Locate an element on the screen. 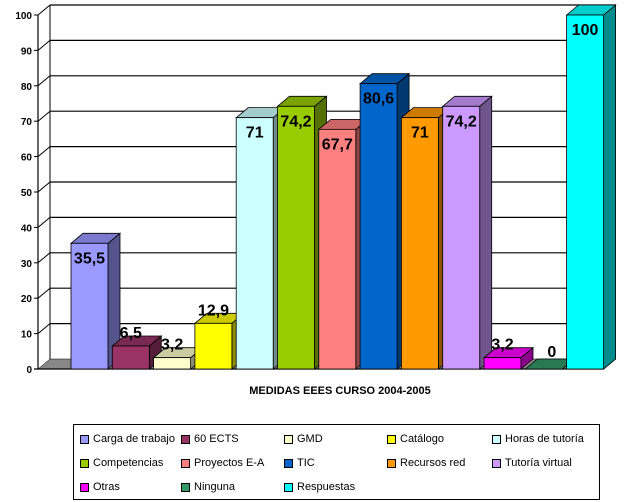 This screenshot has height=502, width=636. legend-item: GMD is located at coordinates (303, 439).